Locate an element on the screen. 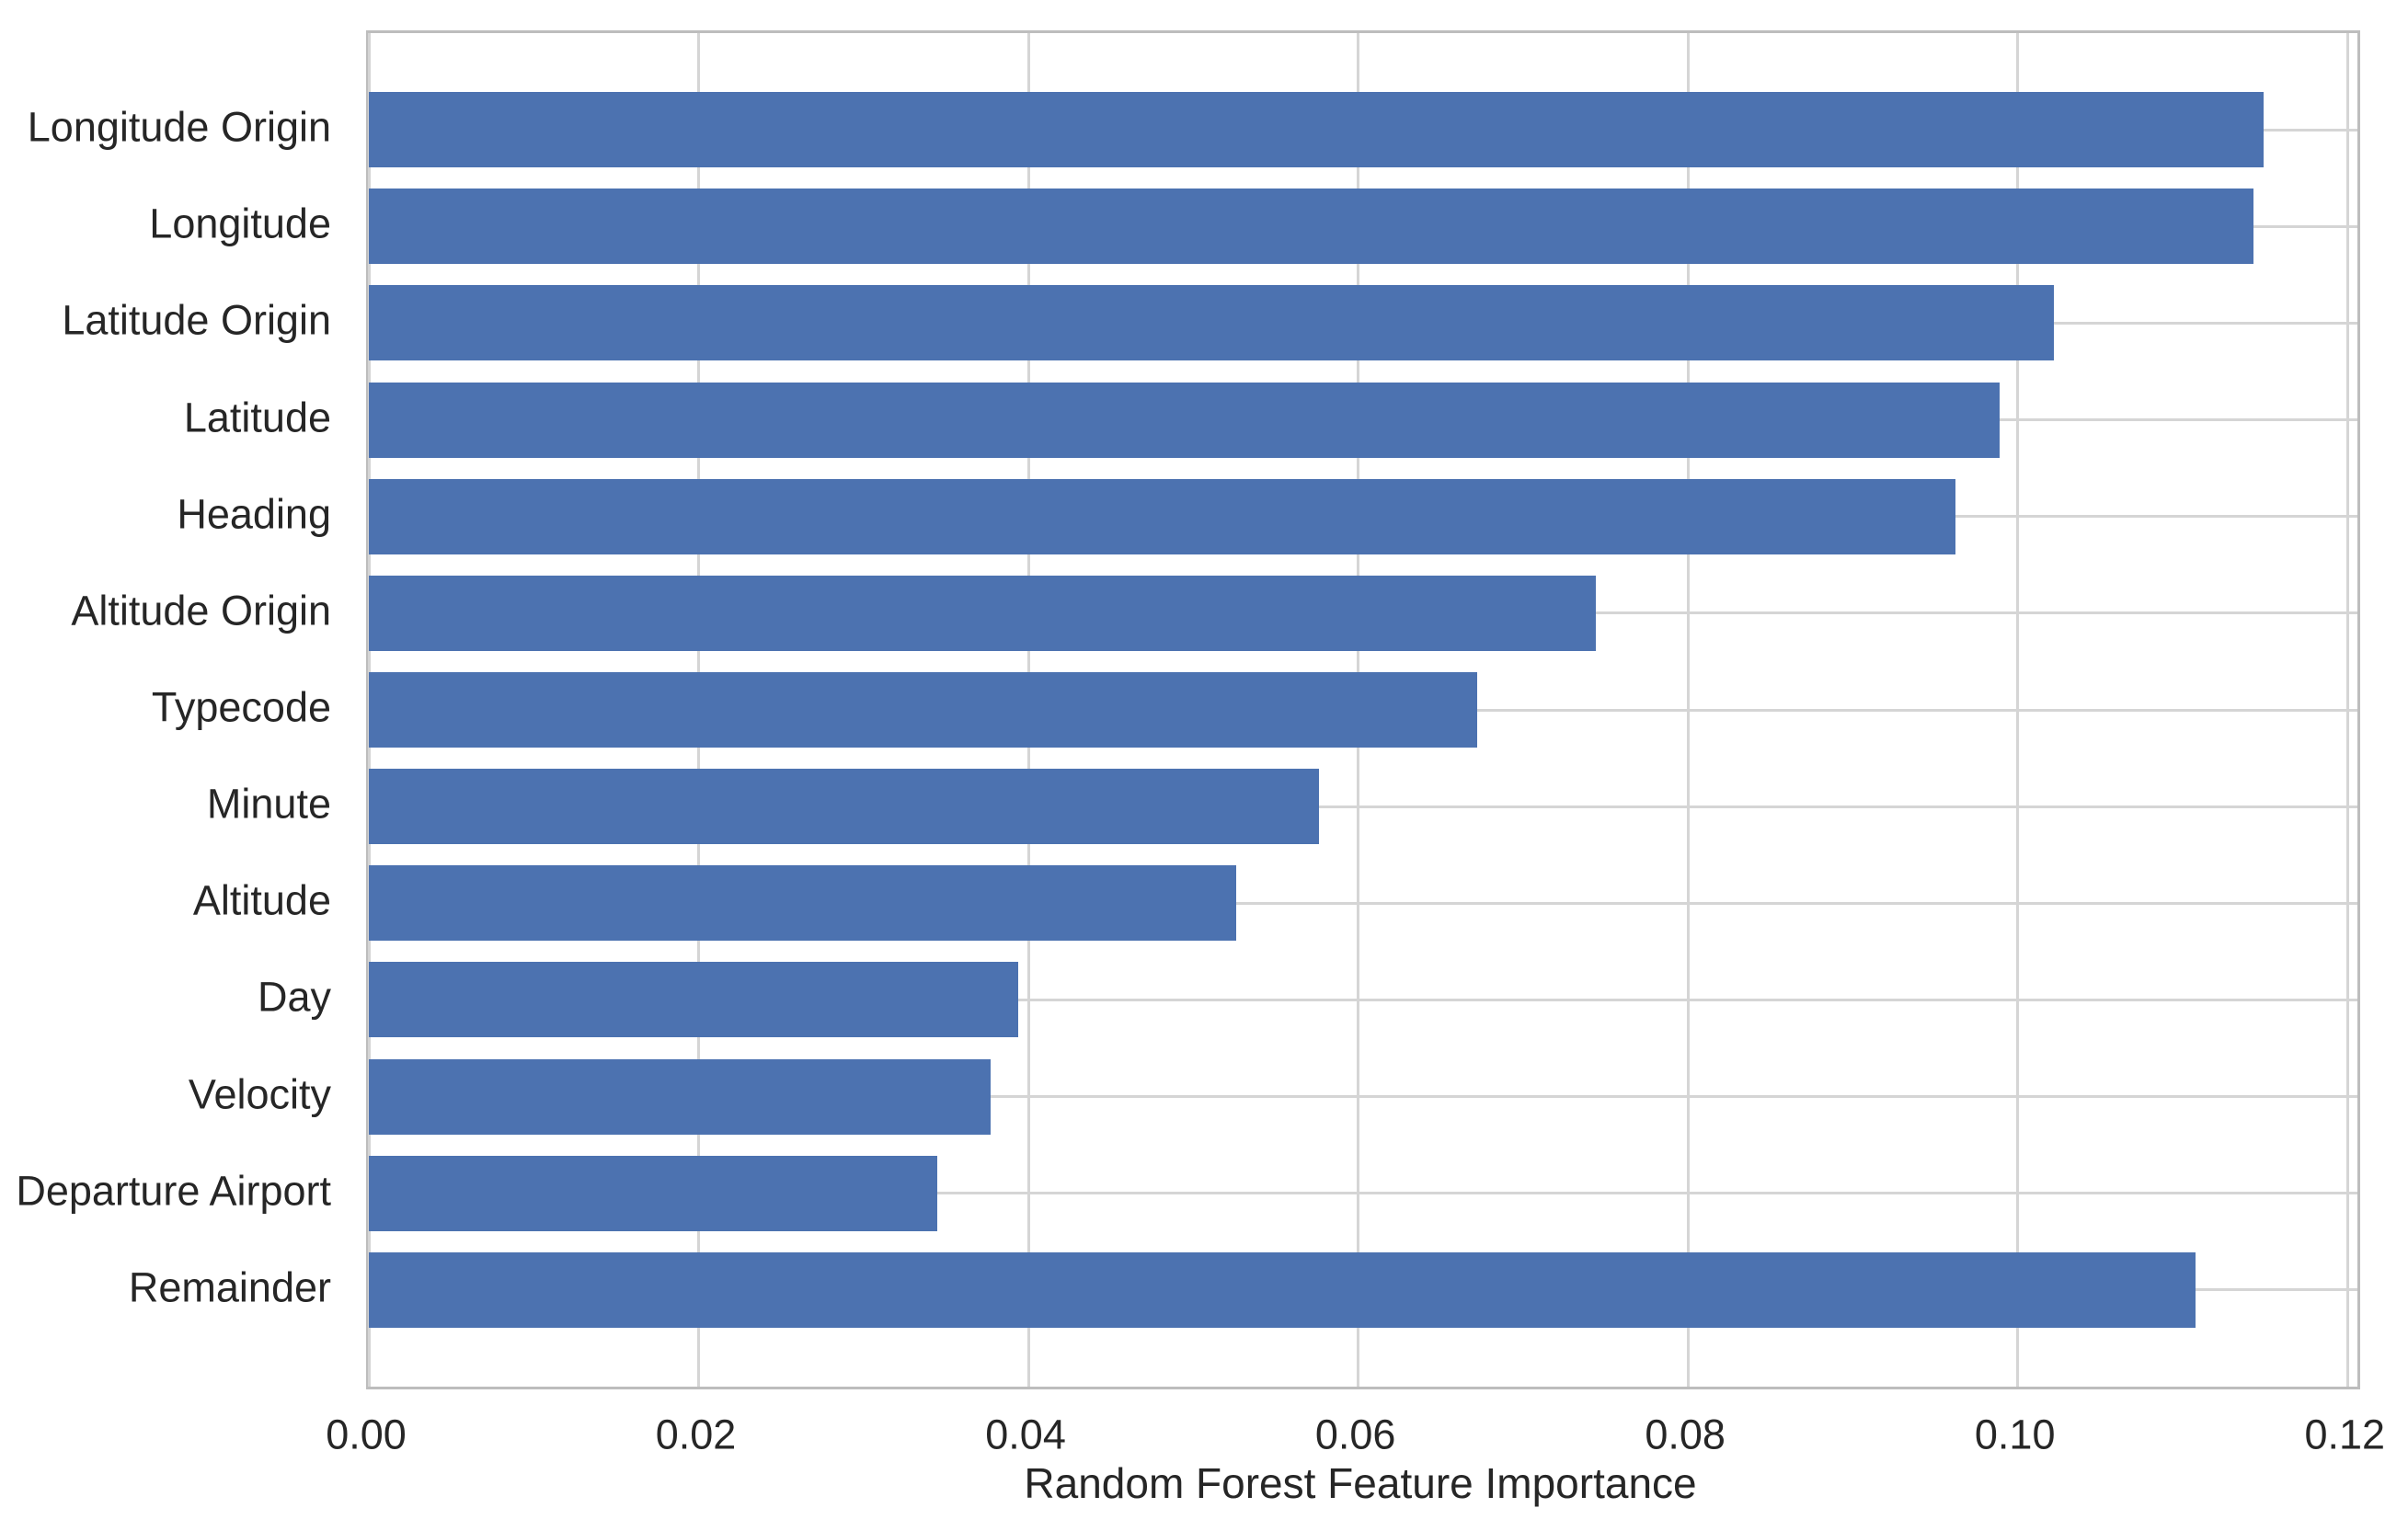  bar-remainder is located at coordinates (1282, 1289).